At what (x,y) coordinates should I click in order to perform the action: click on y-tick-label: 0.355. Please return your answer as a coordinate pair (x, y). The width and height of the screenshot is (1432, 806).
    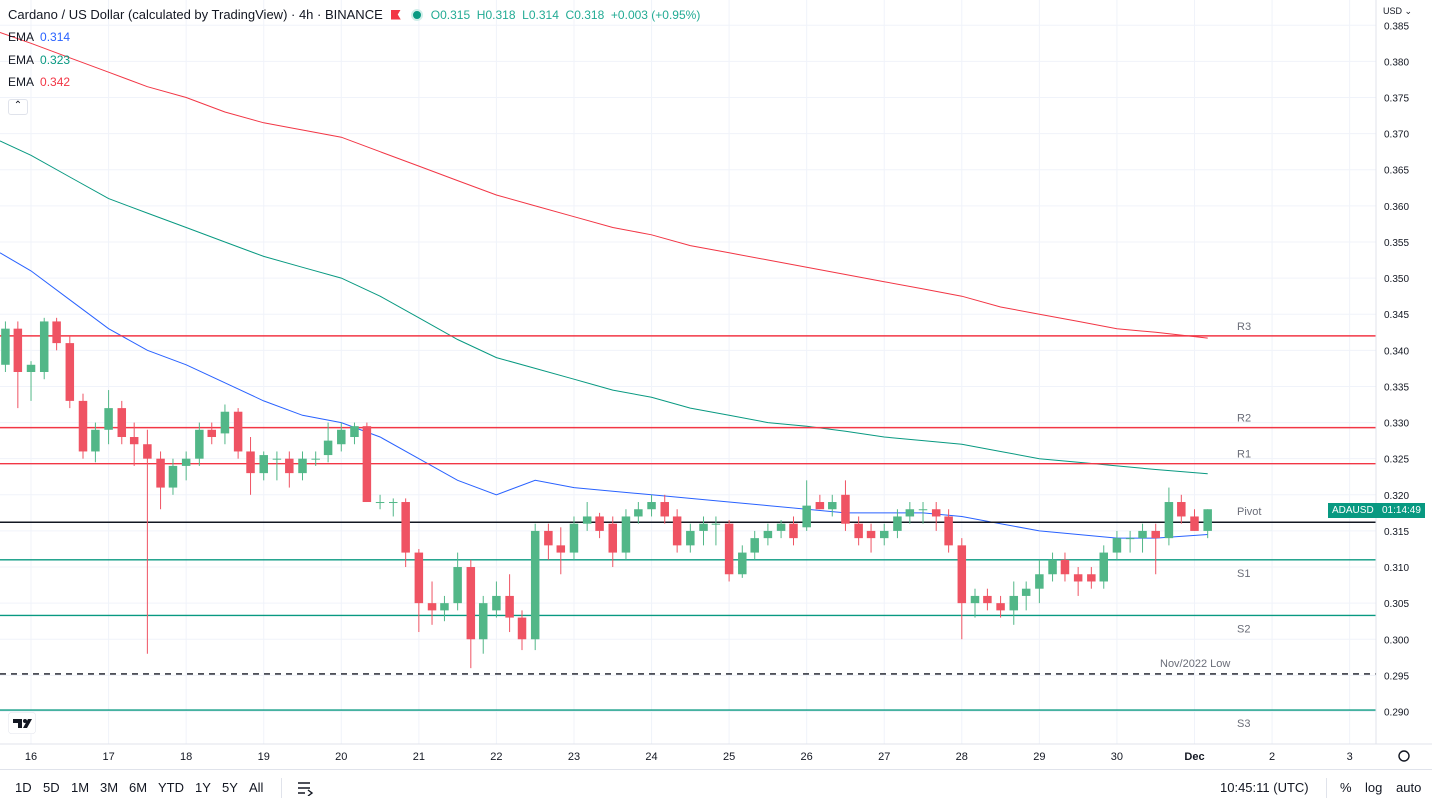
    Looking at the image, I should click on (1396, 243).